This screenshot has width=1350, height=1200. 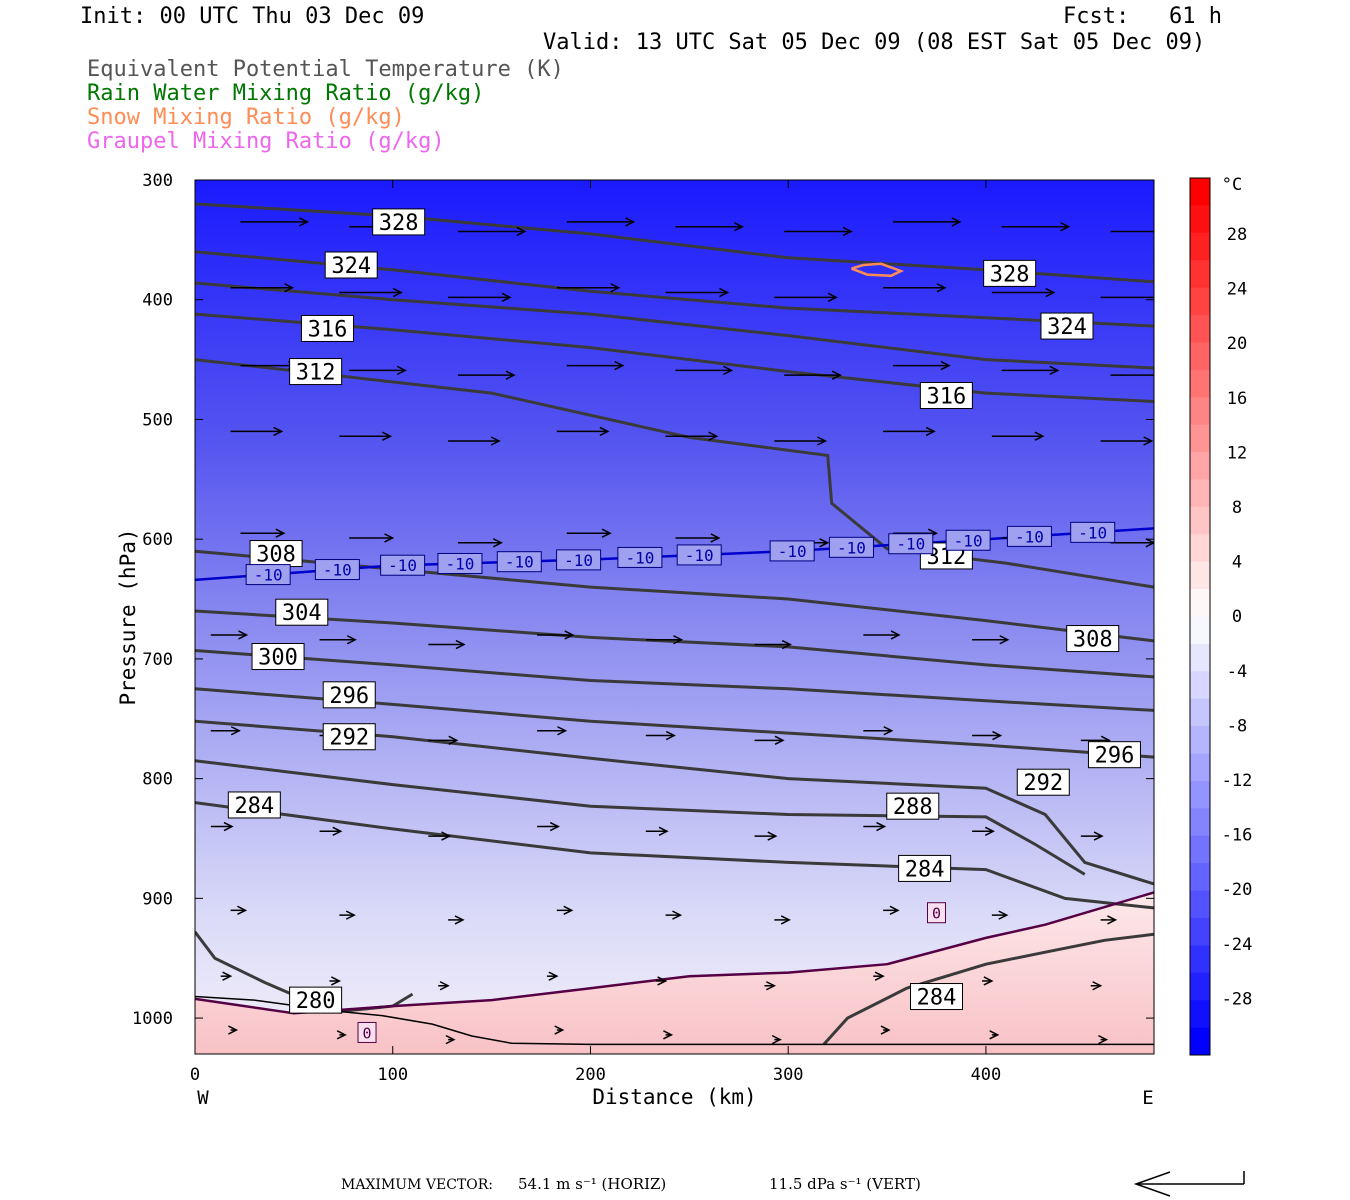 I want to click on colorbar-label: 12, so click(x=1237, y=453).